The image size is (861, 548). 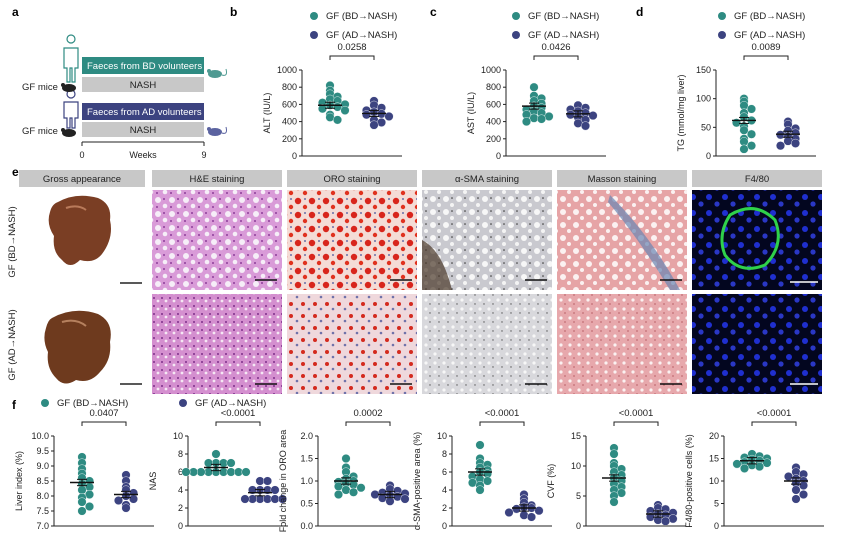 What do you see at coordinates (40, 436) in the screenshot?
I see `y-tick-label: 10.0` at bounding box center [40, 436].